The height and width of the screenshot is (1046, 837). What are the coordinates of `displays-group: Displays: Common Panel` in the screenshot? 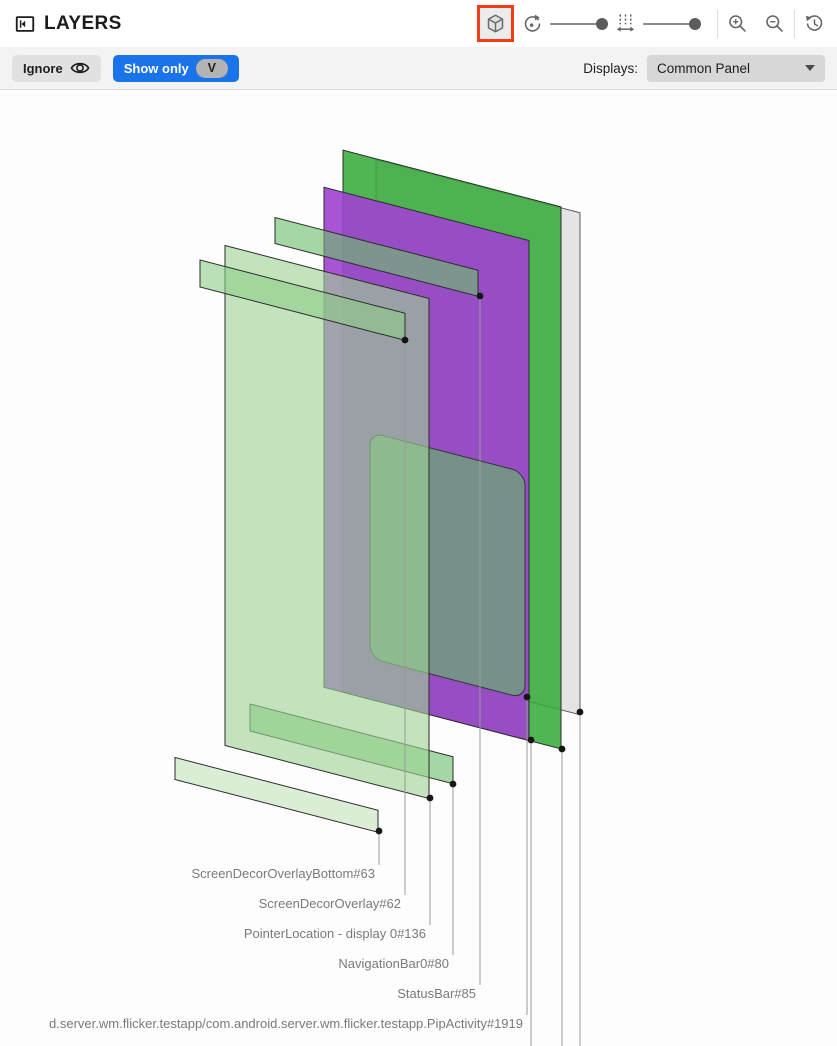 It's located at (704, 68).